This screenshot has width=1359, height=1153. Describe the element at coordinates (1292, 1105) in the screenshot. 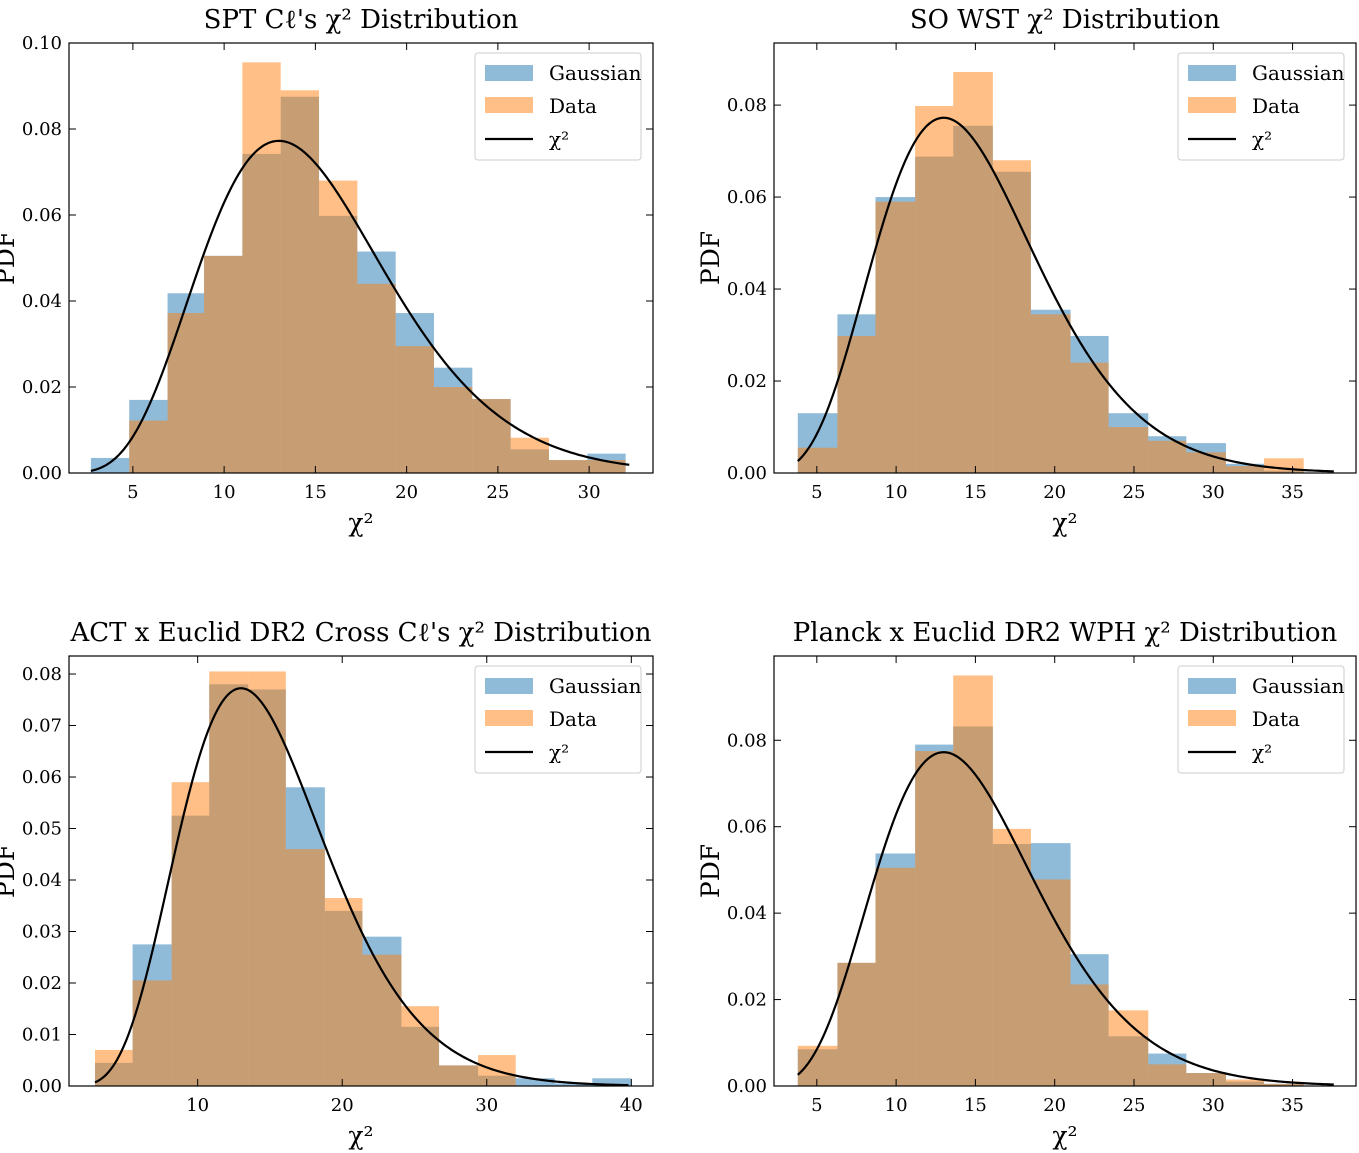

I see `x-tick-label: 35` at that location.